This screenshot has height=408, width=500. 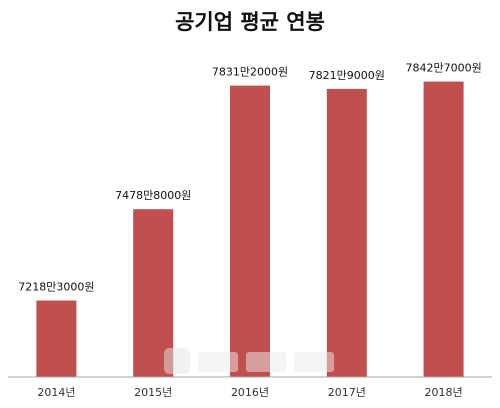 What do you see at coordinates (249, 361) in the screenshot?
I see `watermark-logo` at bounding box center [249, 361].